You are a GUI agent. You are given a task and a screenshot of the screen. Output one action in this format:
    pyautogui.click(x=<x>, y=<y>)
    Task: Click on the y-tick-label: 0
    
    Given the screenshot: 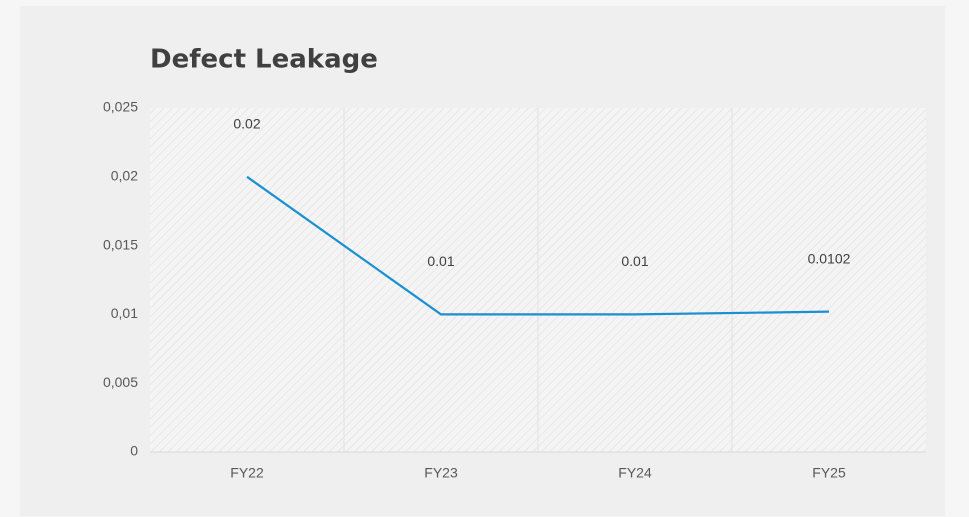 What is the action you would take?
    pyautogui.click(x=134, y=451)
    